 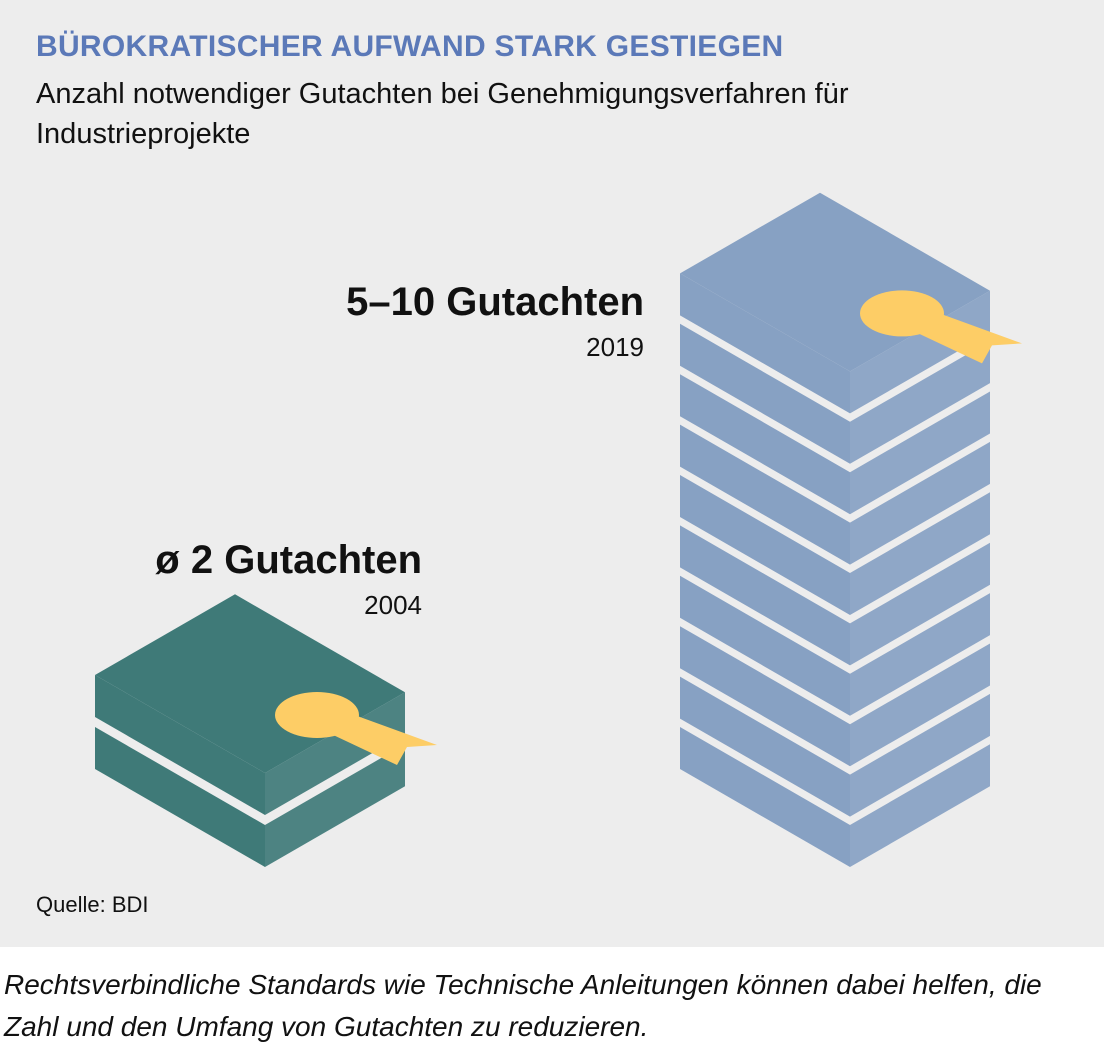 I want to click on sheet-side-right-2004, so click(x=335, y=805).